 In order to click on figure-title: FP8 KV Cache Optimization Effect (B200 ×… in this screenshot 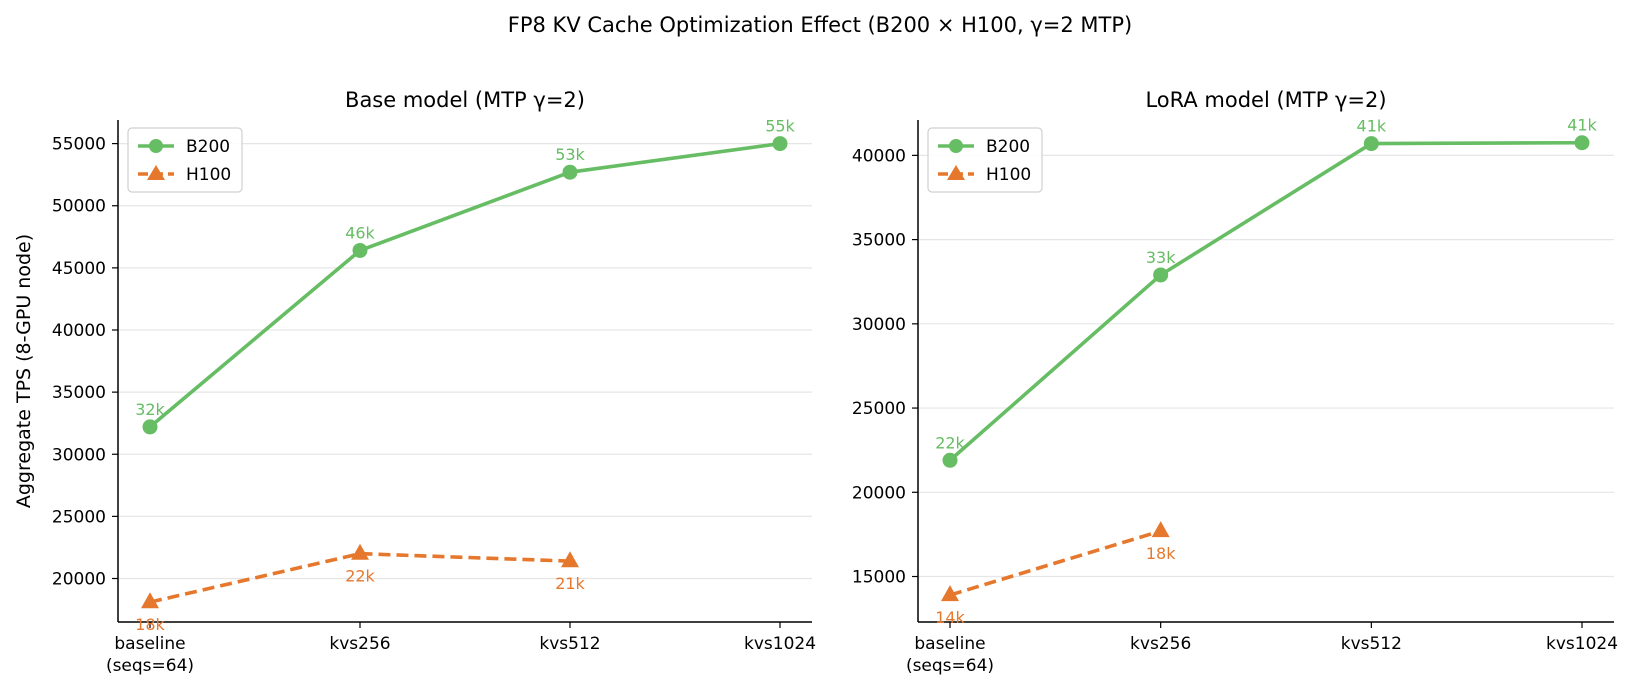, I will do `click(820, 25)`.